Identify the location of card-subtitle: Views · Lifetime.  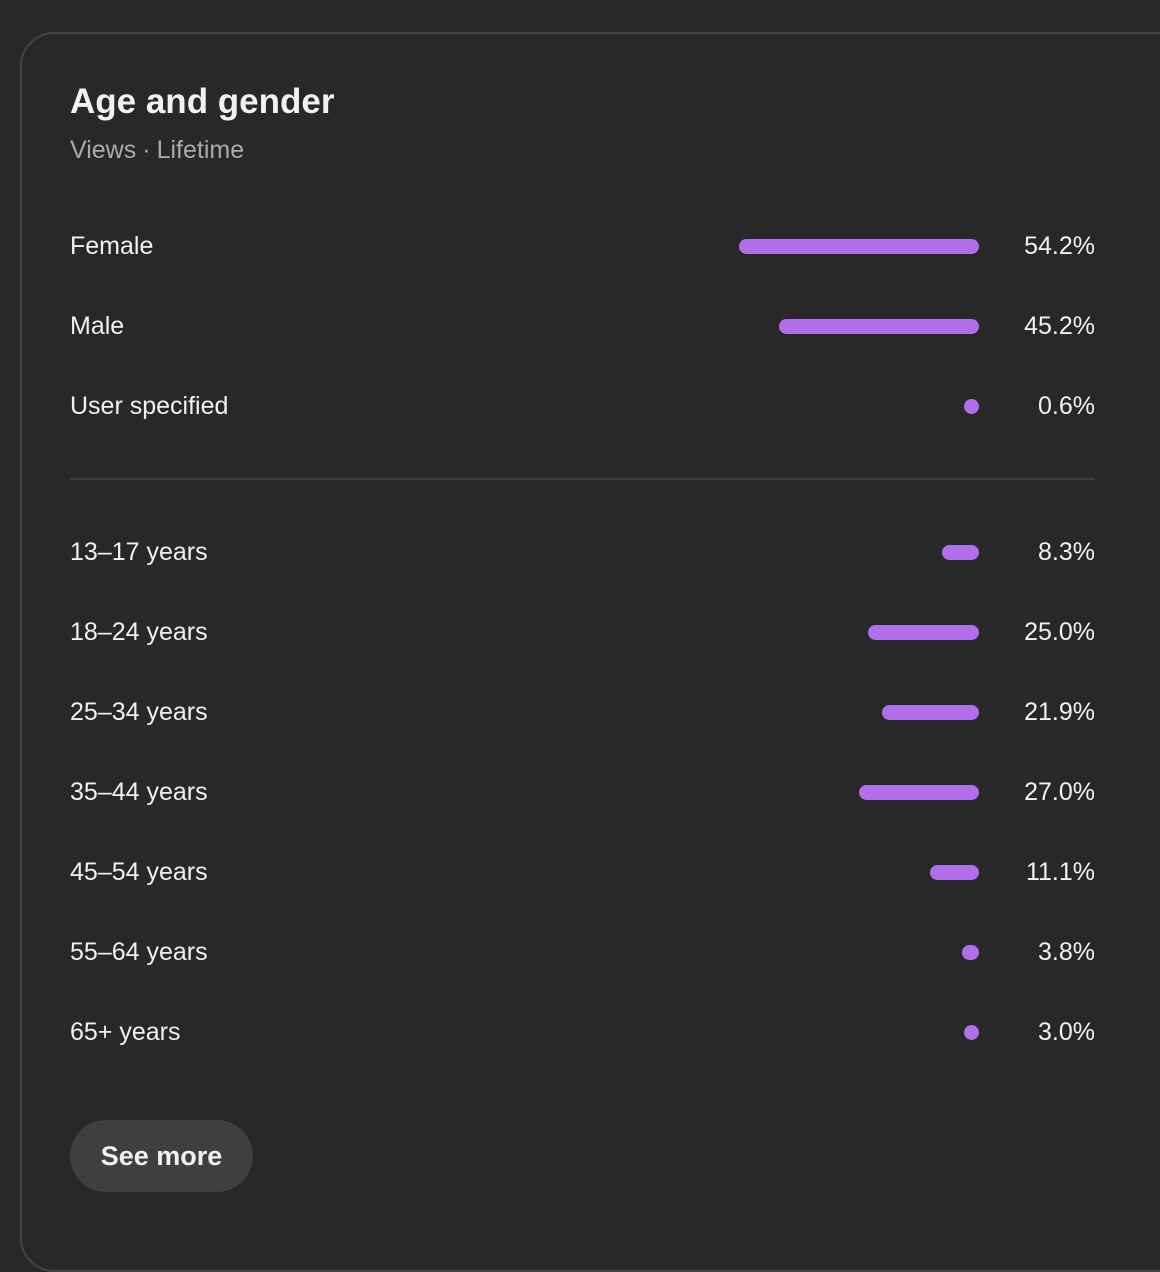
(157, 150).